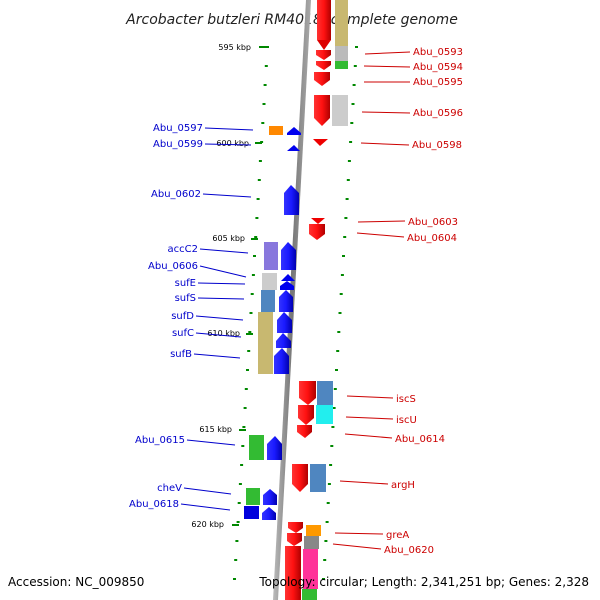 The height and width of the screenshot is (600, 600). Describe the element at coordinates (169, 488) in the screenshot. I see `gene-label: cheV` at that location.